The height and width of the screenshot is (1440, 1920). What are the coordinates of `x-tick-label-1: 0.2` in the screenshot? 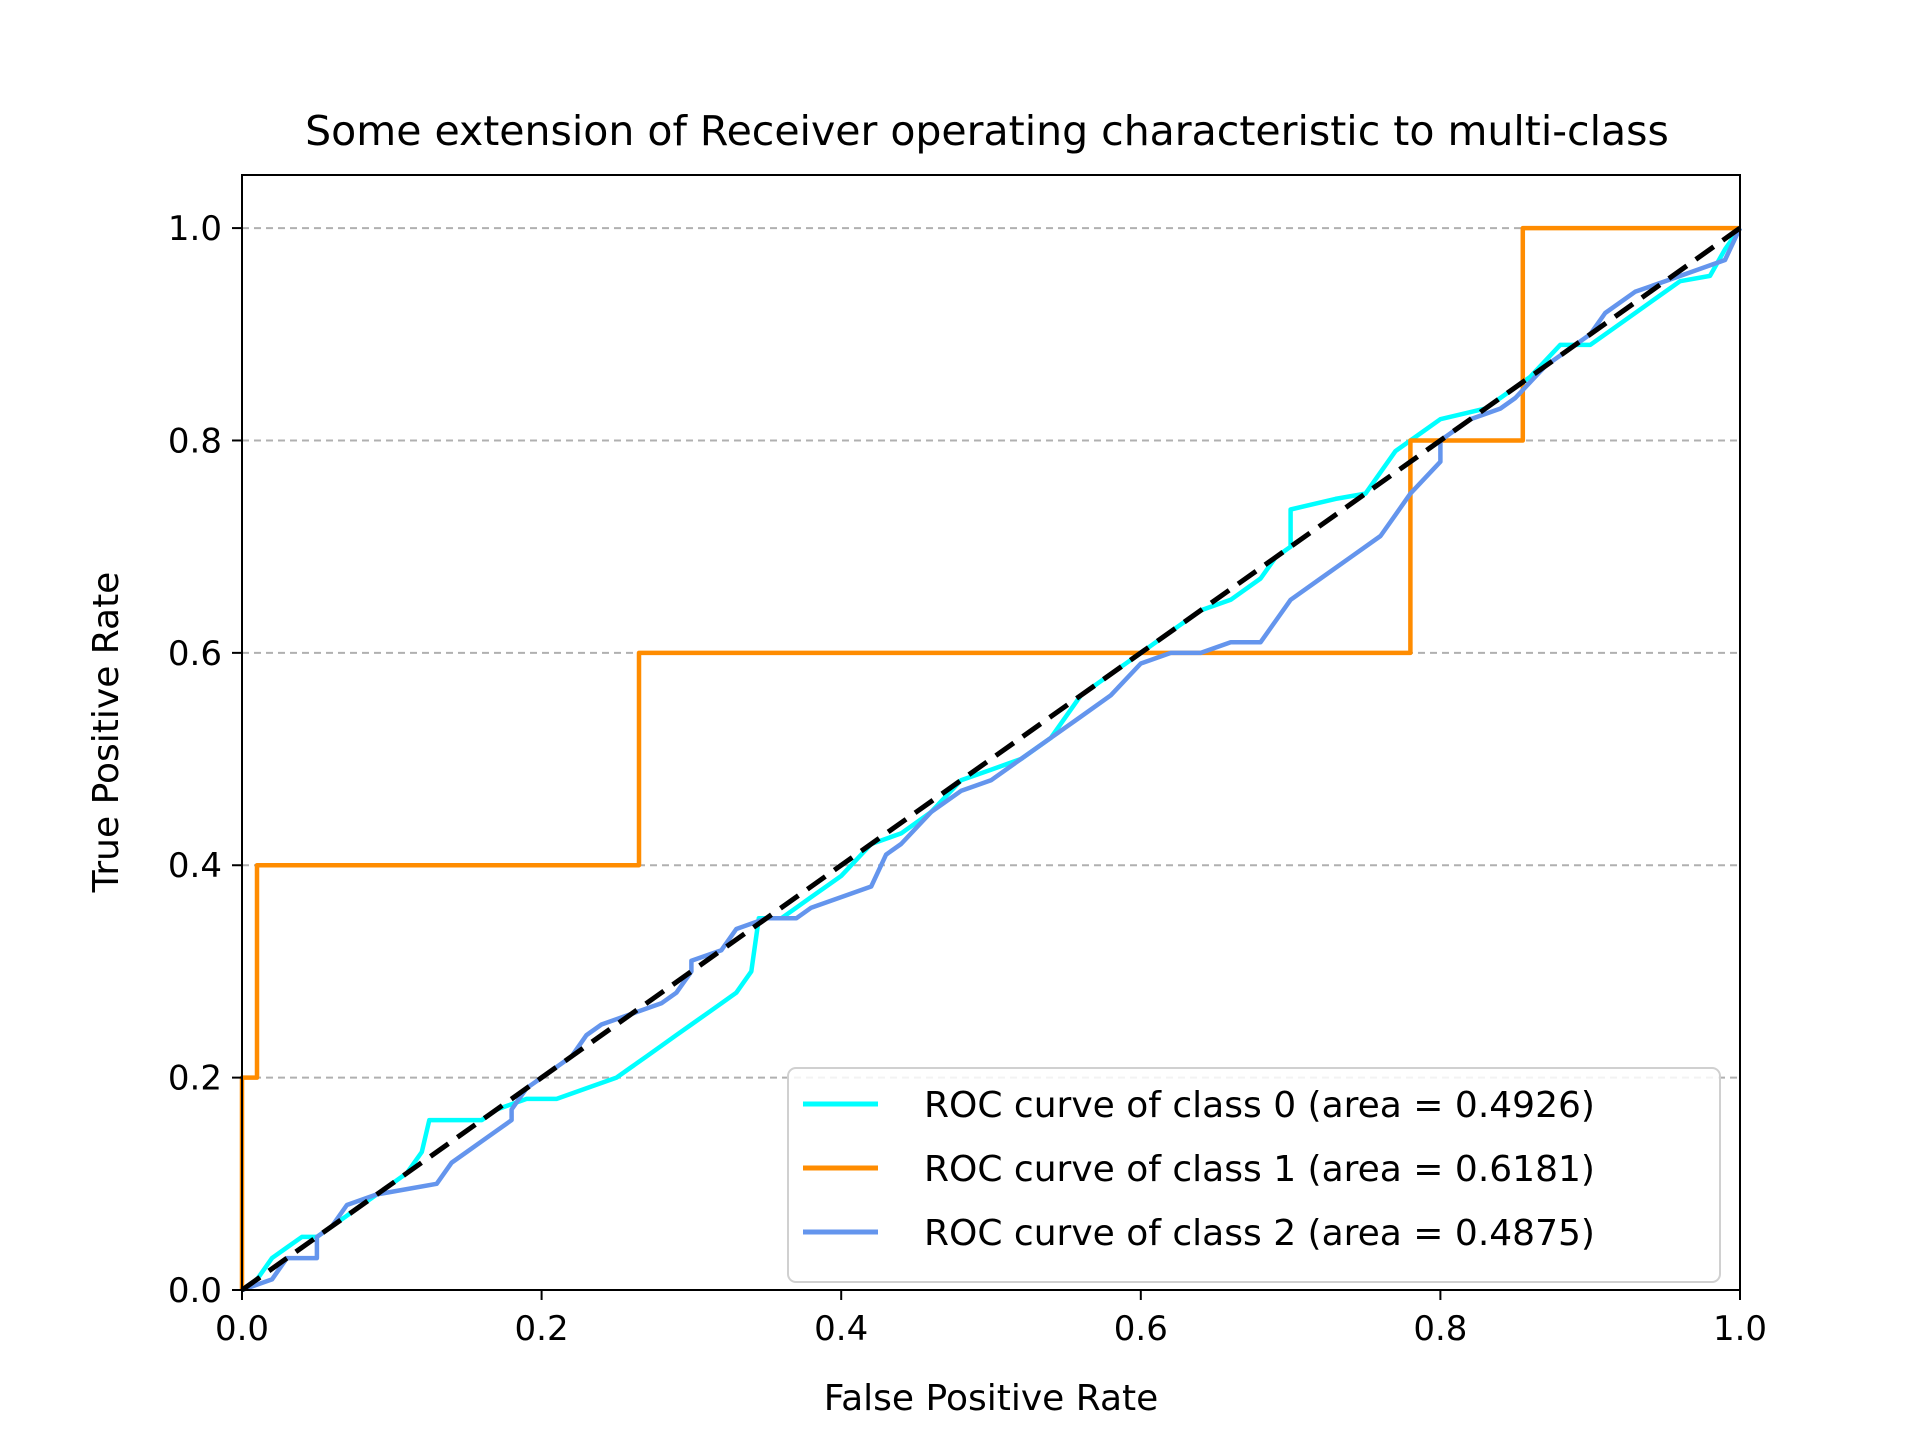 It's located at (542, 1329).